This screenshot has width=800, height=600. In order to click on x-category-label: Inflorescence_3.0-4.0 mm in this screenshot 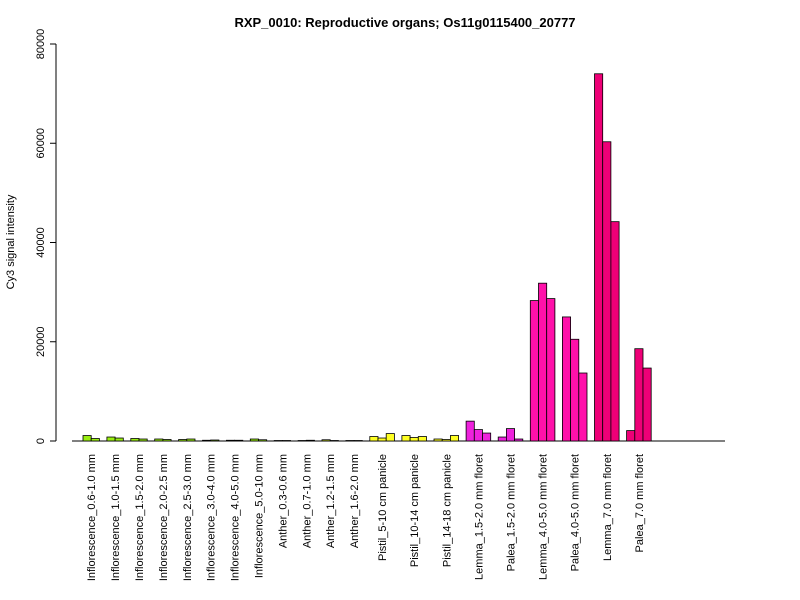, I will do `click(212, 517)`.